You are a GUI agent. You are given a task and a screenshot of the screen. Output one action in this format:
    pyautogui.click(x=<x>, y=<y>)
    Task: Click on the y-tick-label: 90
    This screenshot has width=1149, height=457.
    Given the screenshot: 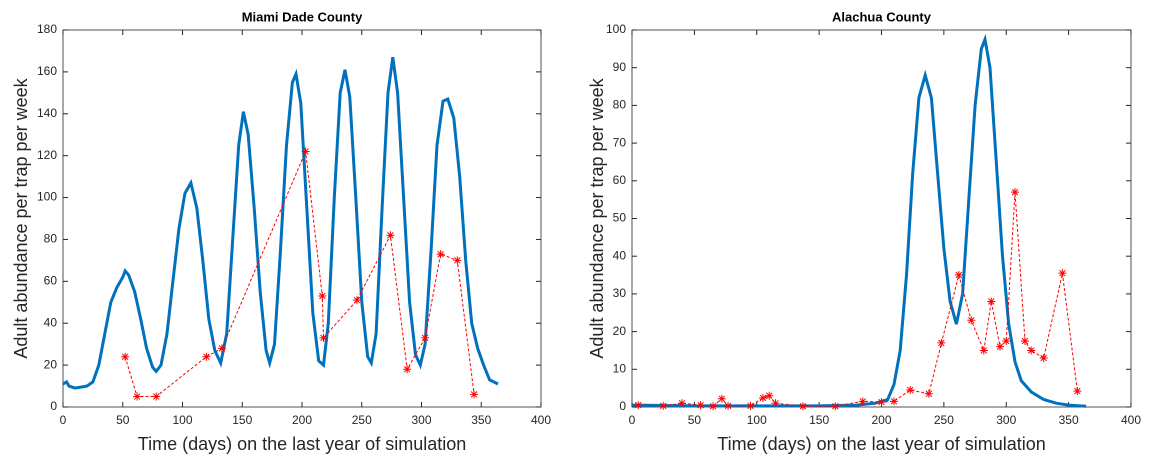 What is the action you would take?
    pyautogui.click(x=620, y=67)
    